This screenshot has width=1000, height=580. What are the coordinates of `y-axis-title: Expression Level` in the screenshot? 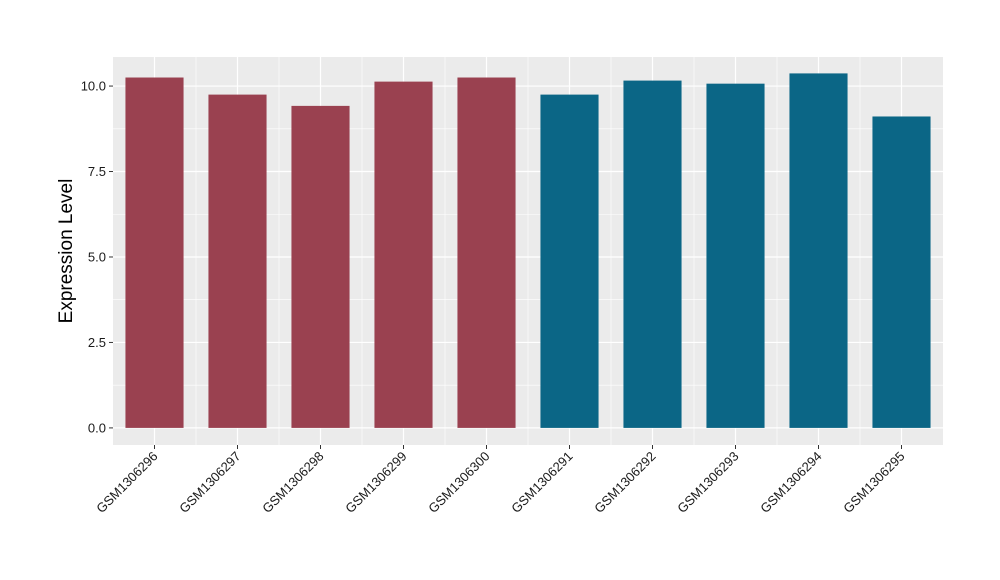 It's located at (66, 251).